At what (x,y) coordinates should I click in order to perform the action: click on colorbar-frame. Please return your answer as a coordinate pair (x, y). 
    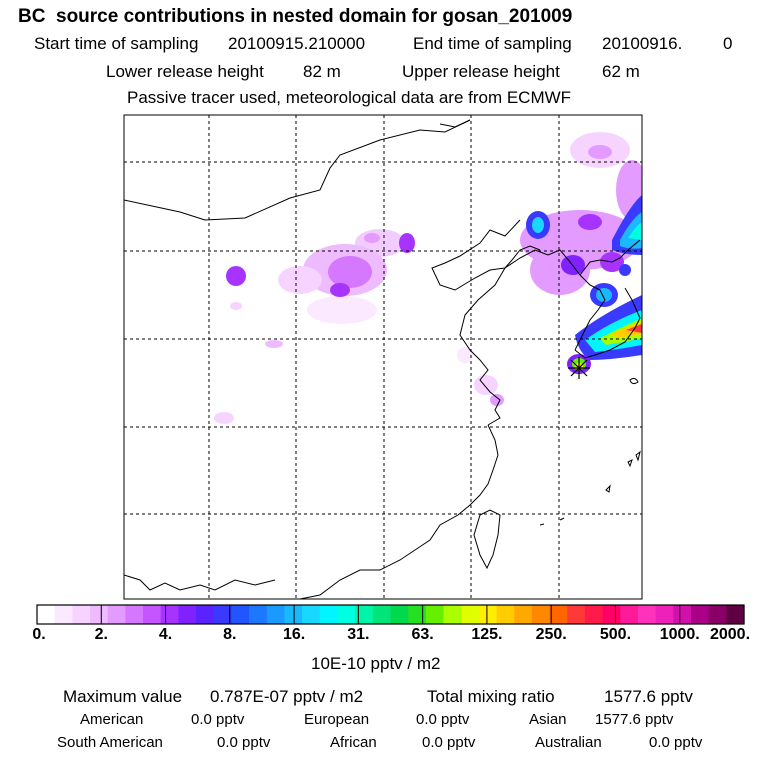
    Looking at the image, I should click on (390, 614).